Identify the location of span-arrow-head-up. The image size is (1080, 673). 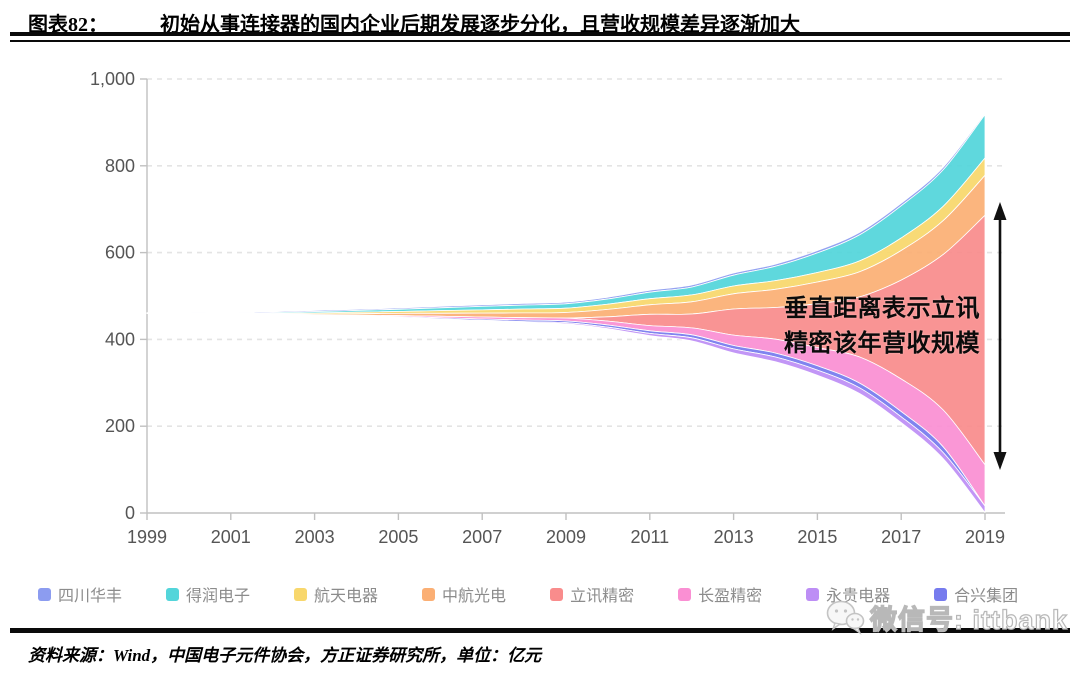
(1000, 211).